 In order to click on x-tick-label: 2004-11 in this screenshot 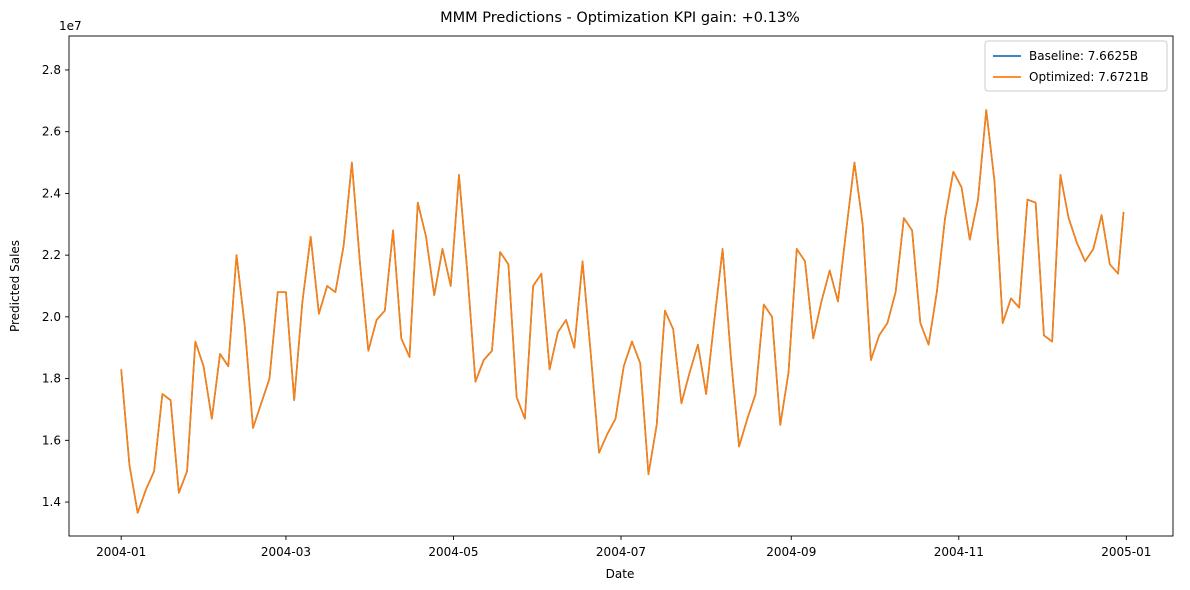, I will do `click(959, 552)`.